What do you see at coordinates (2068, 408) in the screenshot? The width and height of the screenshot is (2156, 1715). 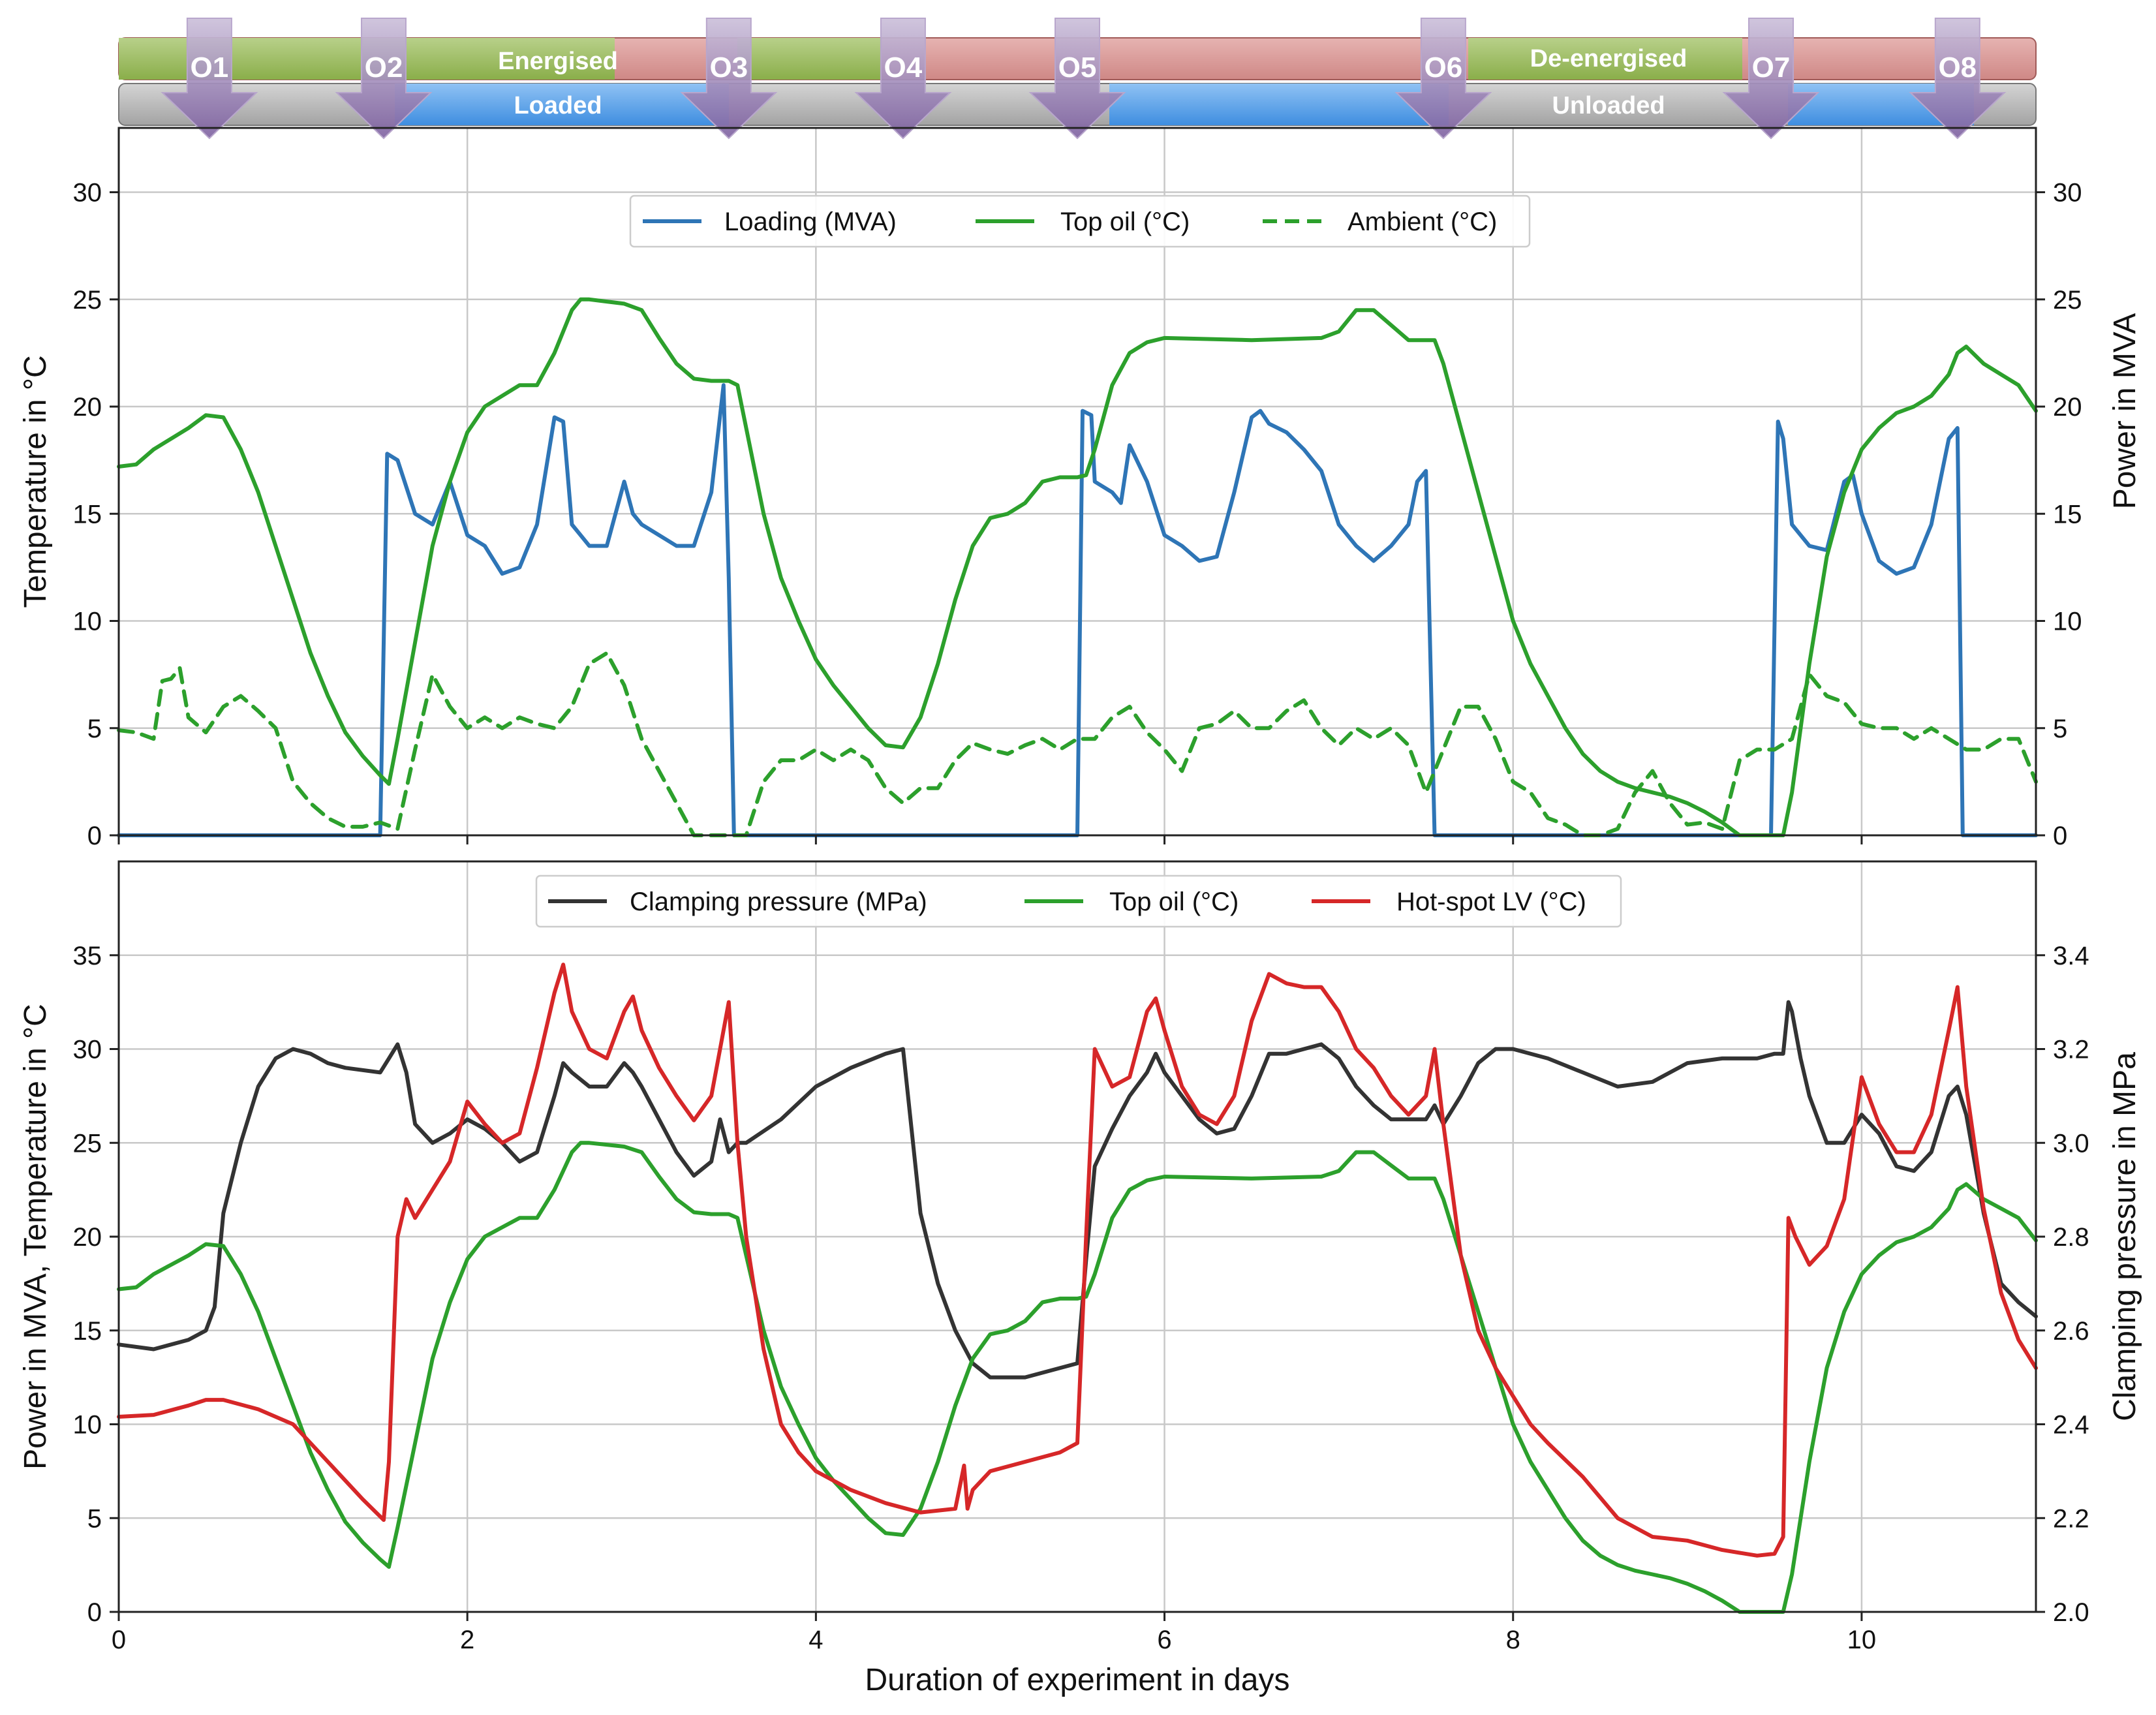 I see `top-y2tick-label: 20` at bounding box center [2068, 408].